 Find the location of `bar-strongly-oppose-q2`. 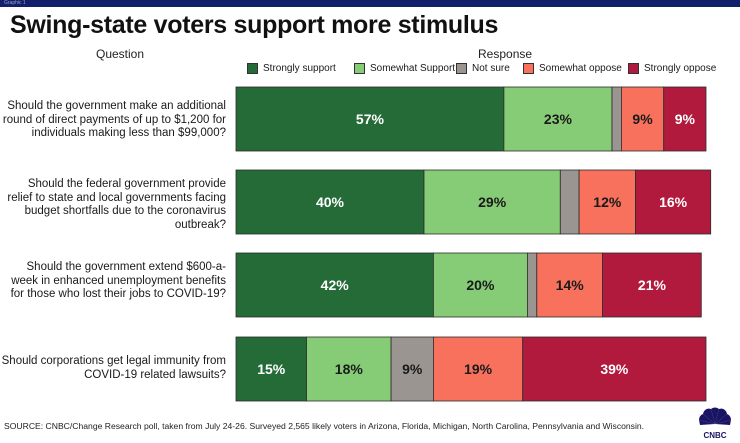

bar-strongly-oppose-q2 is located at coordinates (673, 202).